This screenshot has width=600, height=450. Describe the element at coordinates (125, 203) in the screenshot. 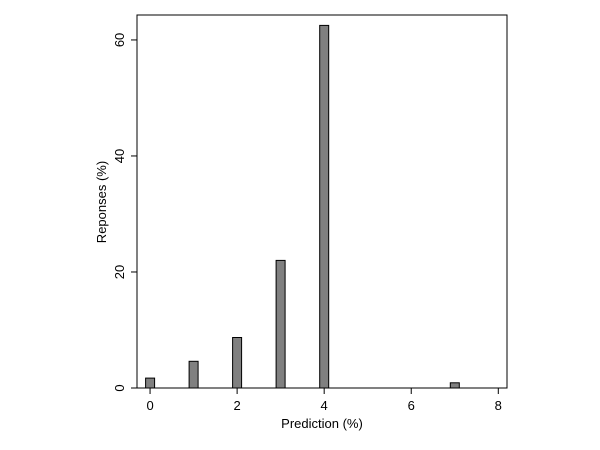

I see `y-axis: 0 20 40 60` at that location.